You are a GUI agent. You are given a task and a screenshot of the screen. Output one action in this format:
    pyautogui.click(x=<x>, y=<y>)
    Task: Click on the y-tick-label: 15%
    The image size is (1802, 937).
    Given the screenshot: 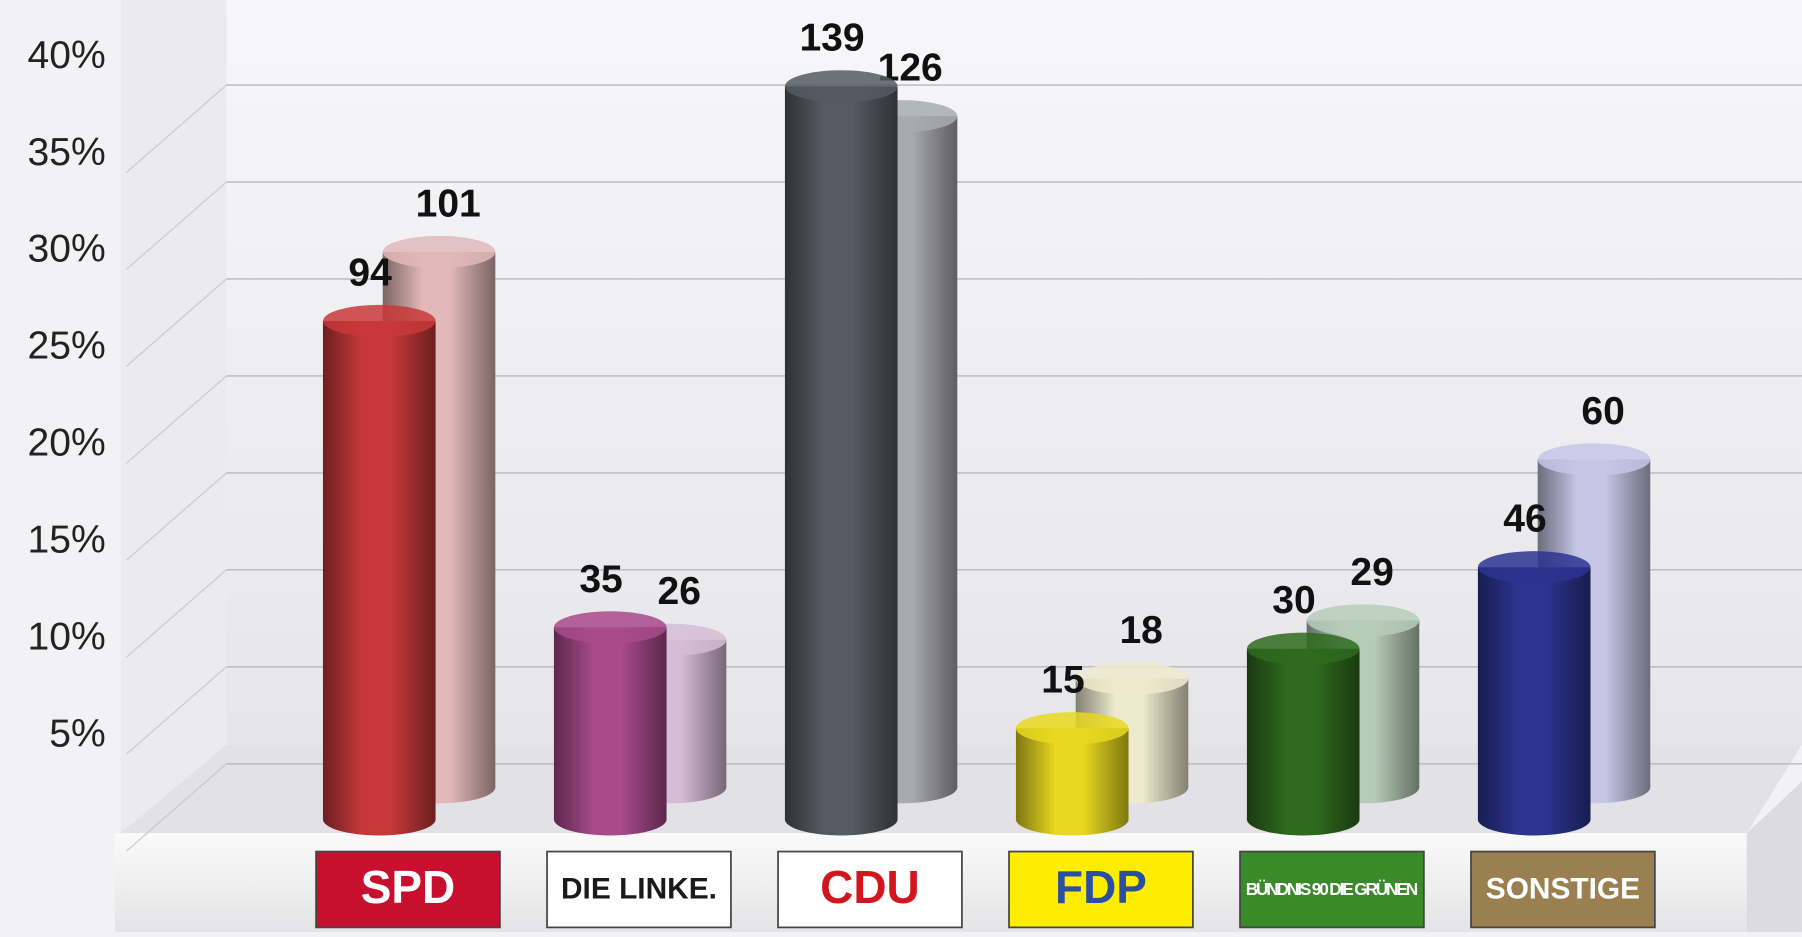 What is the action you would take?
    pyautogui.click(x=67, y=540)
    